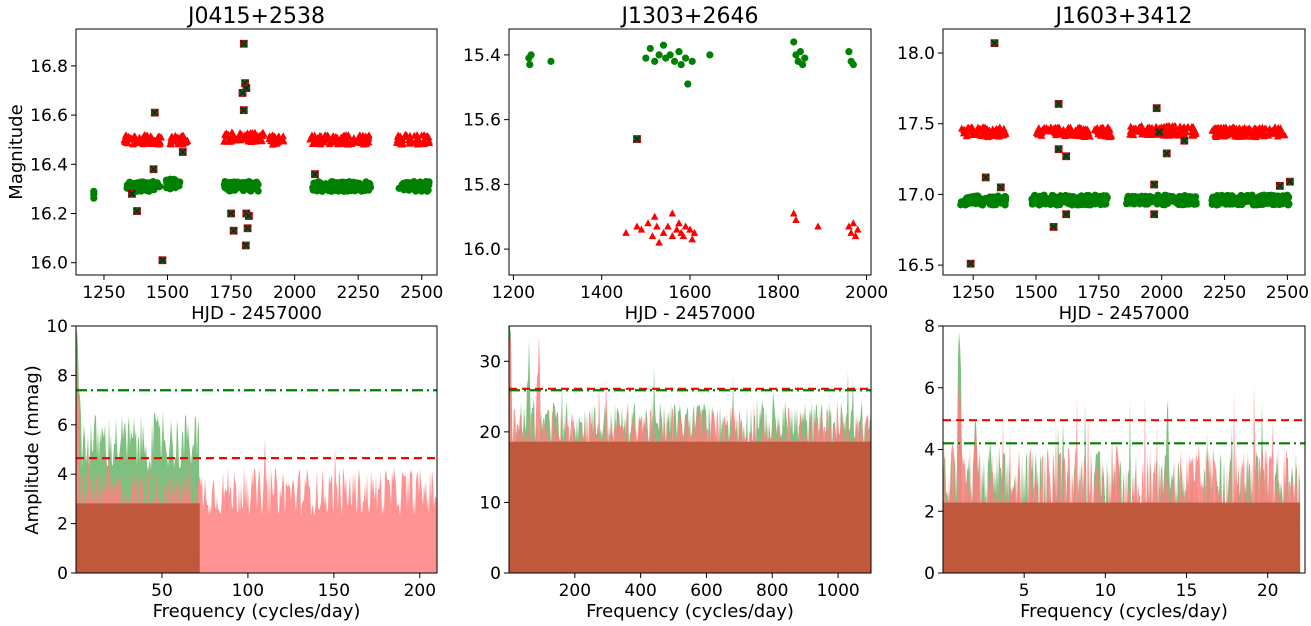 The height and width of the screenshot is (626, 1311). I want to click on overlap-band, so click(1122, 537).